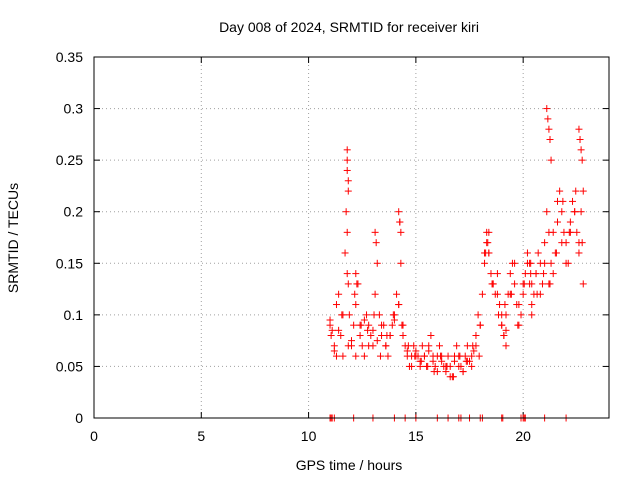 The width and height of the screenshot is (640, 480). Describe the element at coordinates (69, 160) in the screenshot. I see `y-tick-label: 0.25` at that location.